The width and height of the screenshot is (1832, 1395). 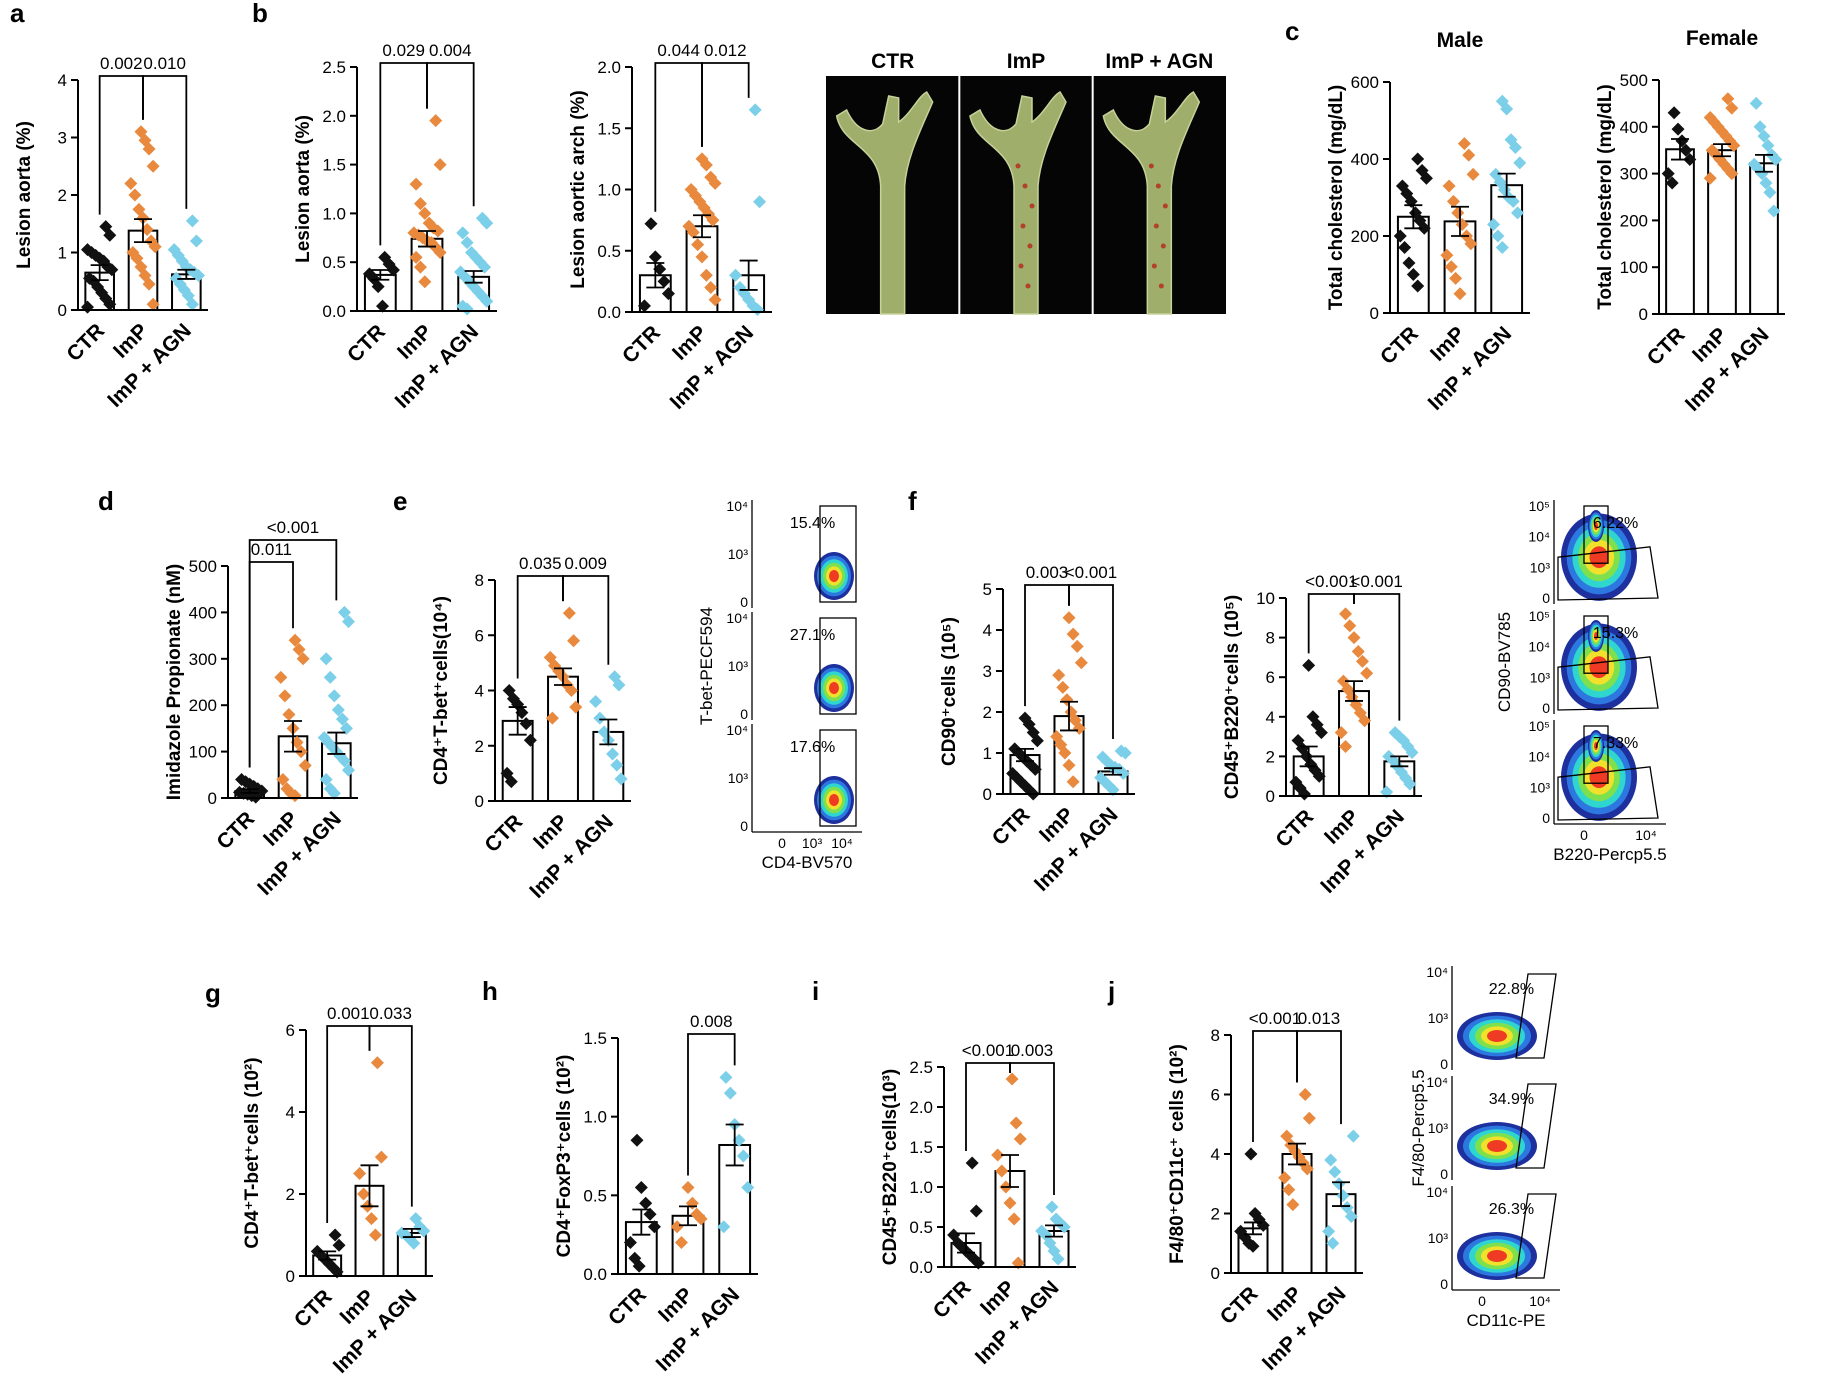 I want to click on flow-x-tick: 10⁴, so click(x=1540, y=1301).